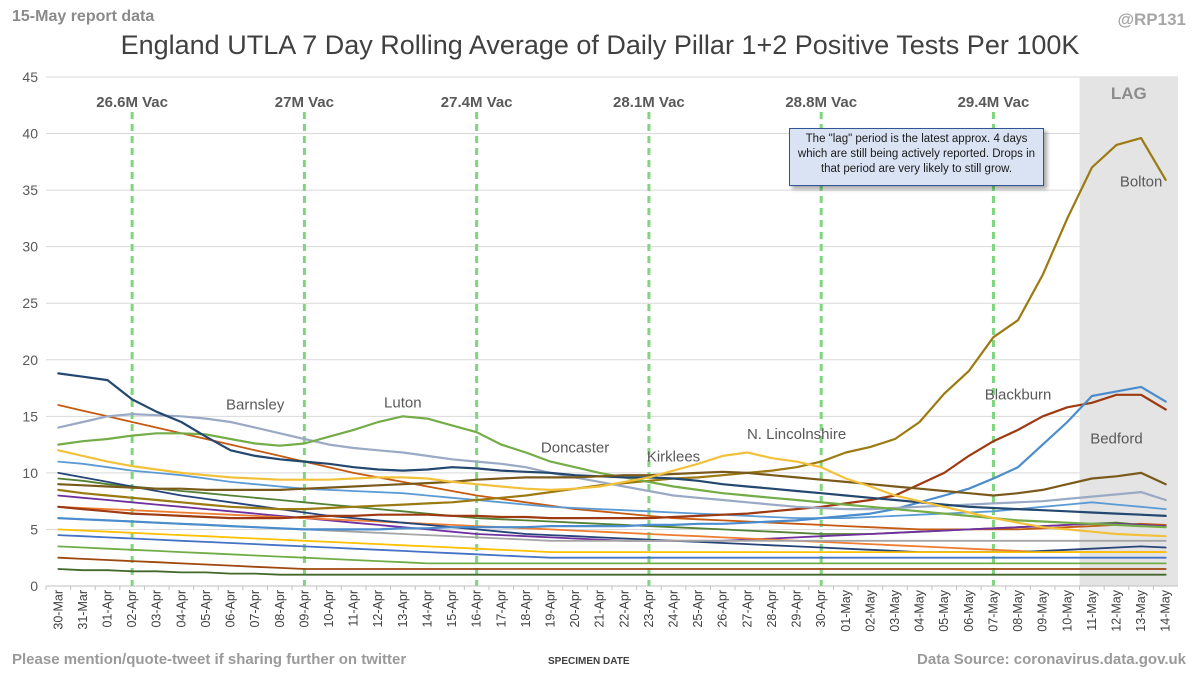 The width and height of the screenshot is (1200, 674). Describe the element at coordinates (30, 247) in the screenshot. I see `y-tick-label: 30` at that location.